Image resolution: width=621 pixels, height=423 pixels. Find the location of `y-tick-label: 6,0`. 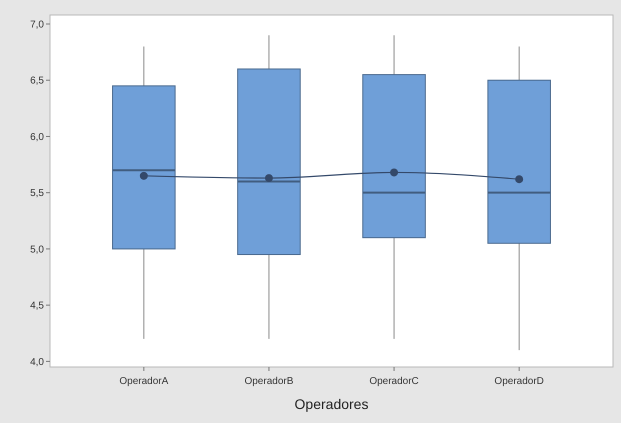

y-tick-label: 6,0 is located at coordinates (37, 137).